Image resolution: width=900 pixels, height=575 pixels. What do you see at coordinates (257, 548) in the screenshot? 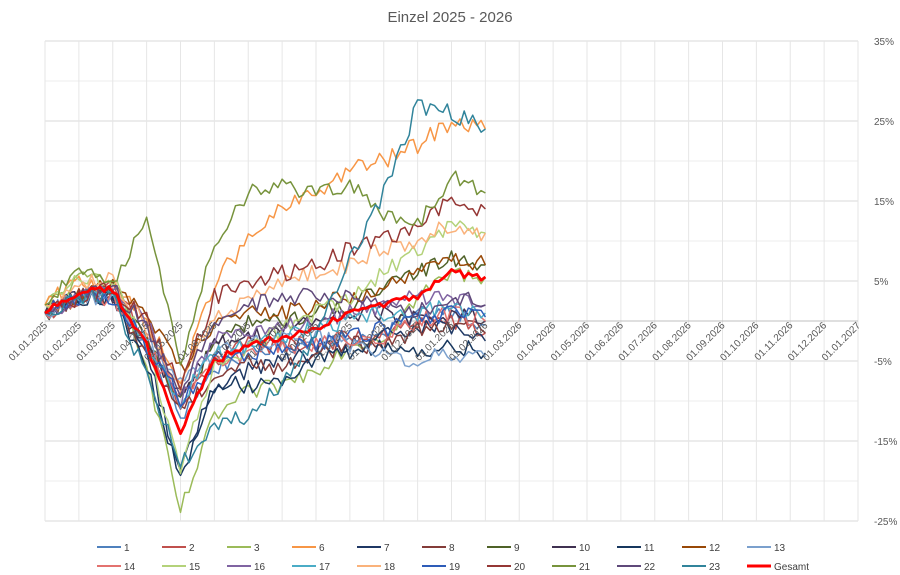
I see `legend-label: 3` at bounding box center [257, 548].